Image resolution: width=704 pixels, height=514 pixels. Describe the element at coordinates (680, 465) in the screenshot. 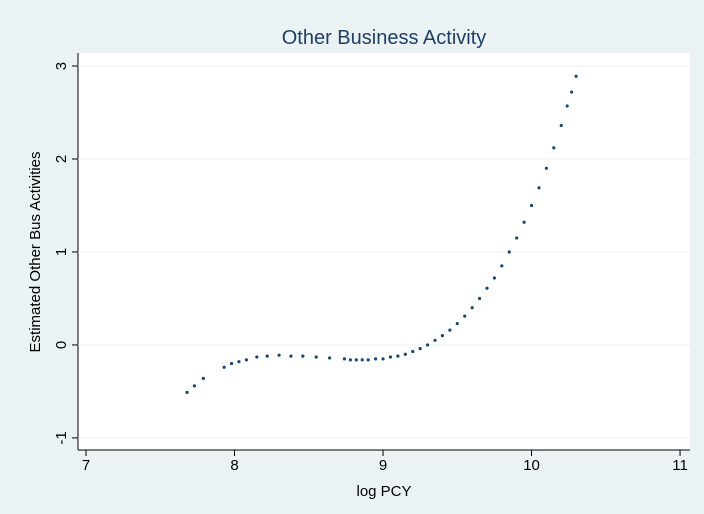

I see `x-tick-label: 11` at that location.